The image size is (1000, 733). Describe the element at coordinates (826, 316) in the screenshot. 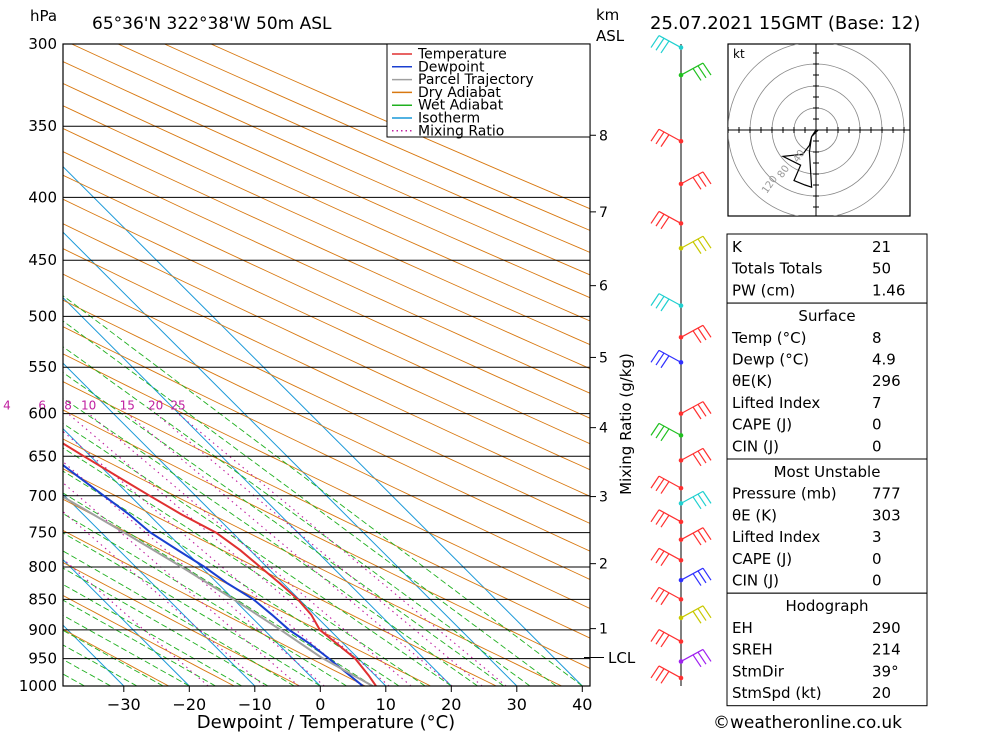

I see `surface-title: Surface` at that location.